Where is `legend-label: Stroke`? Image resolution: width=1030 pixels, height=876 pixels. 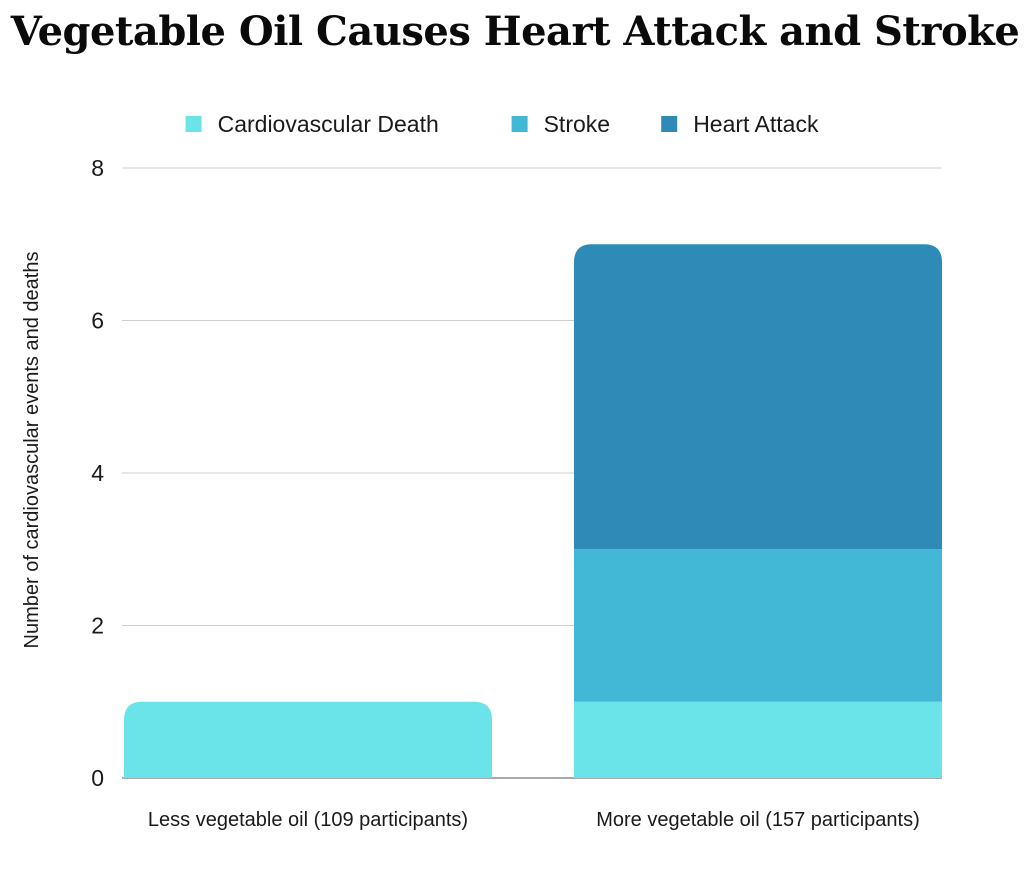 legend-label: Stroke is located at coordinates (577, 124).